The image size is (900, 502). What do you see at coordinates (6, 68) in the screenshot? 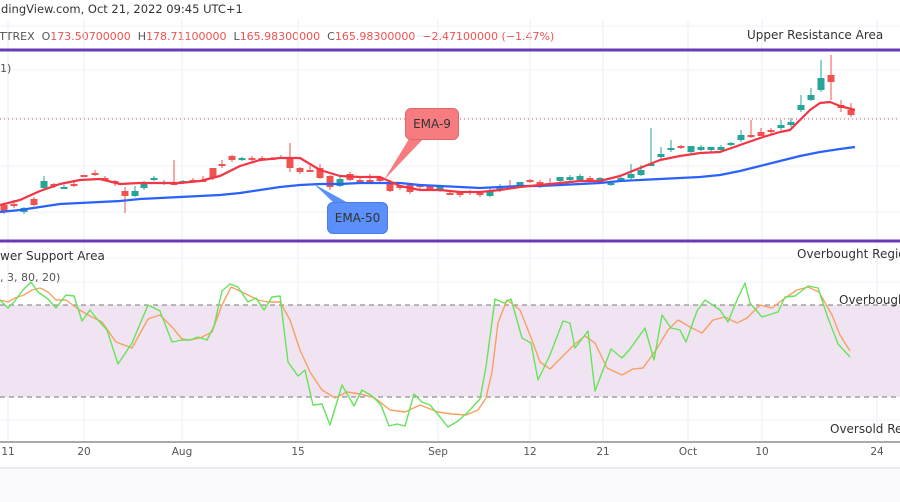
I see `ema-indicator-label: 1)` at bounding box center [6, 68].